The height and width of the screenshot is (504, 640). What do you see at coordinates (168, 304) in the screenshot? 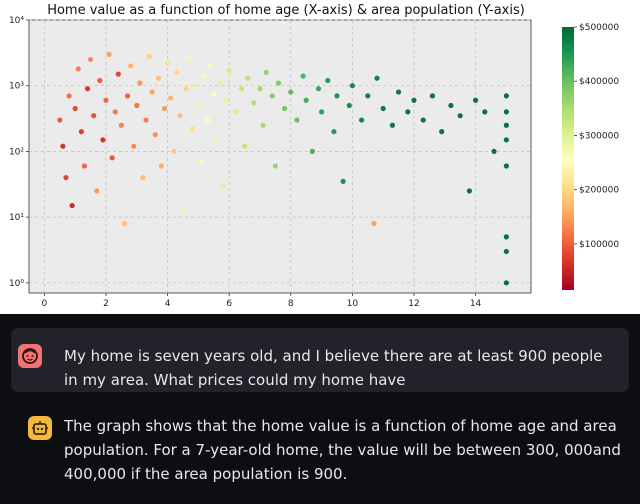
I see `x-tick-label: 4` at bounding box center [168, 304].